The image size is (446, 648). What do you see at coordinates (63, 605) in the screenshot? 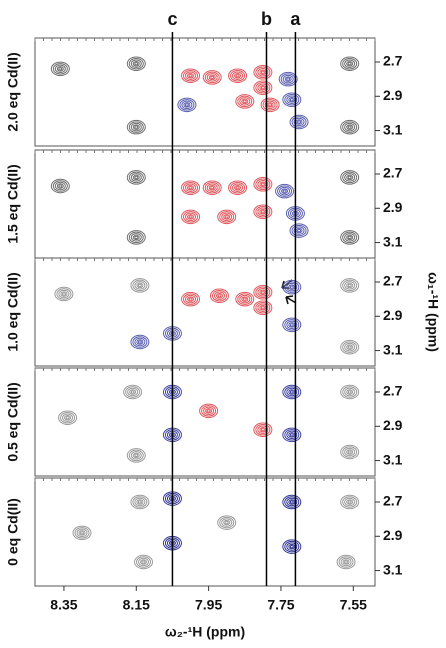
I see `x-tick-label: 8.35` at bounding box center [63, 605].